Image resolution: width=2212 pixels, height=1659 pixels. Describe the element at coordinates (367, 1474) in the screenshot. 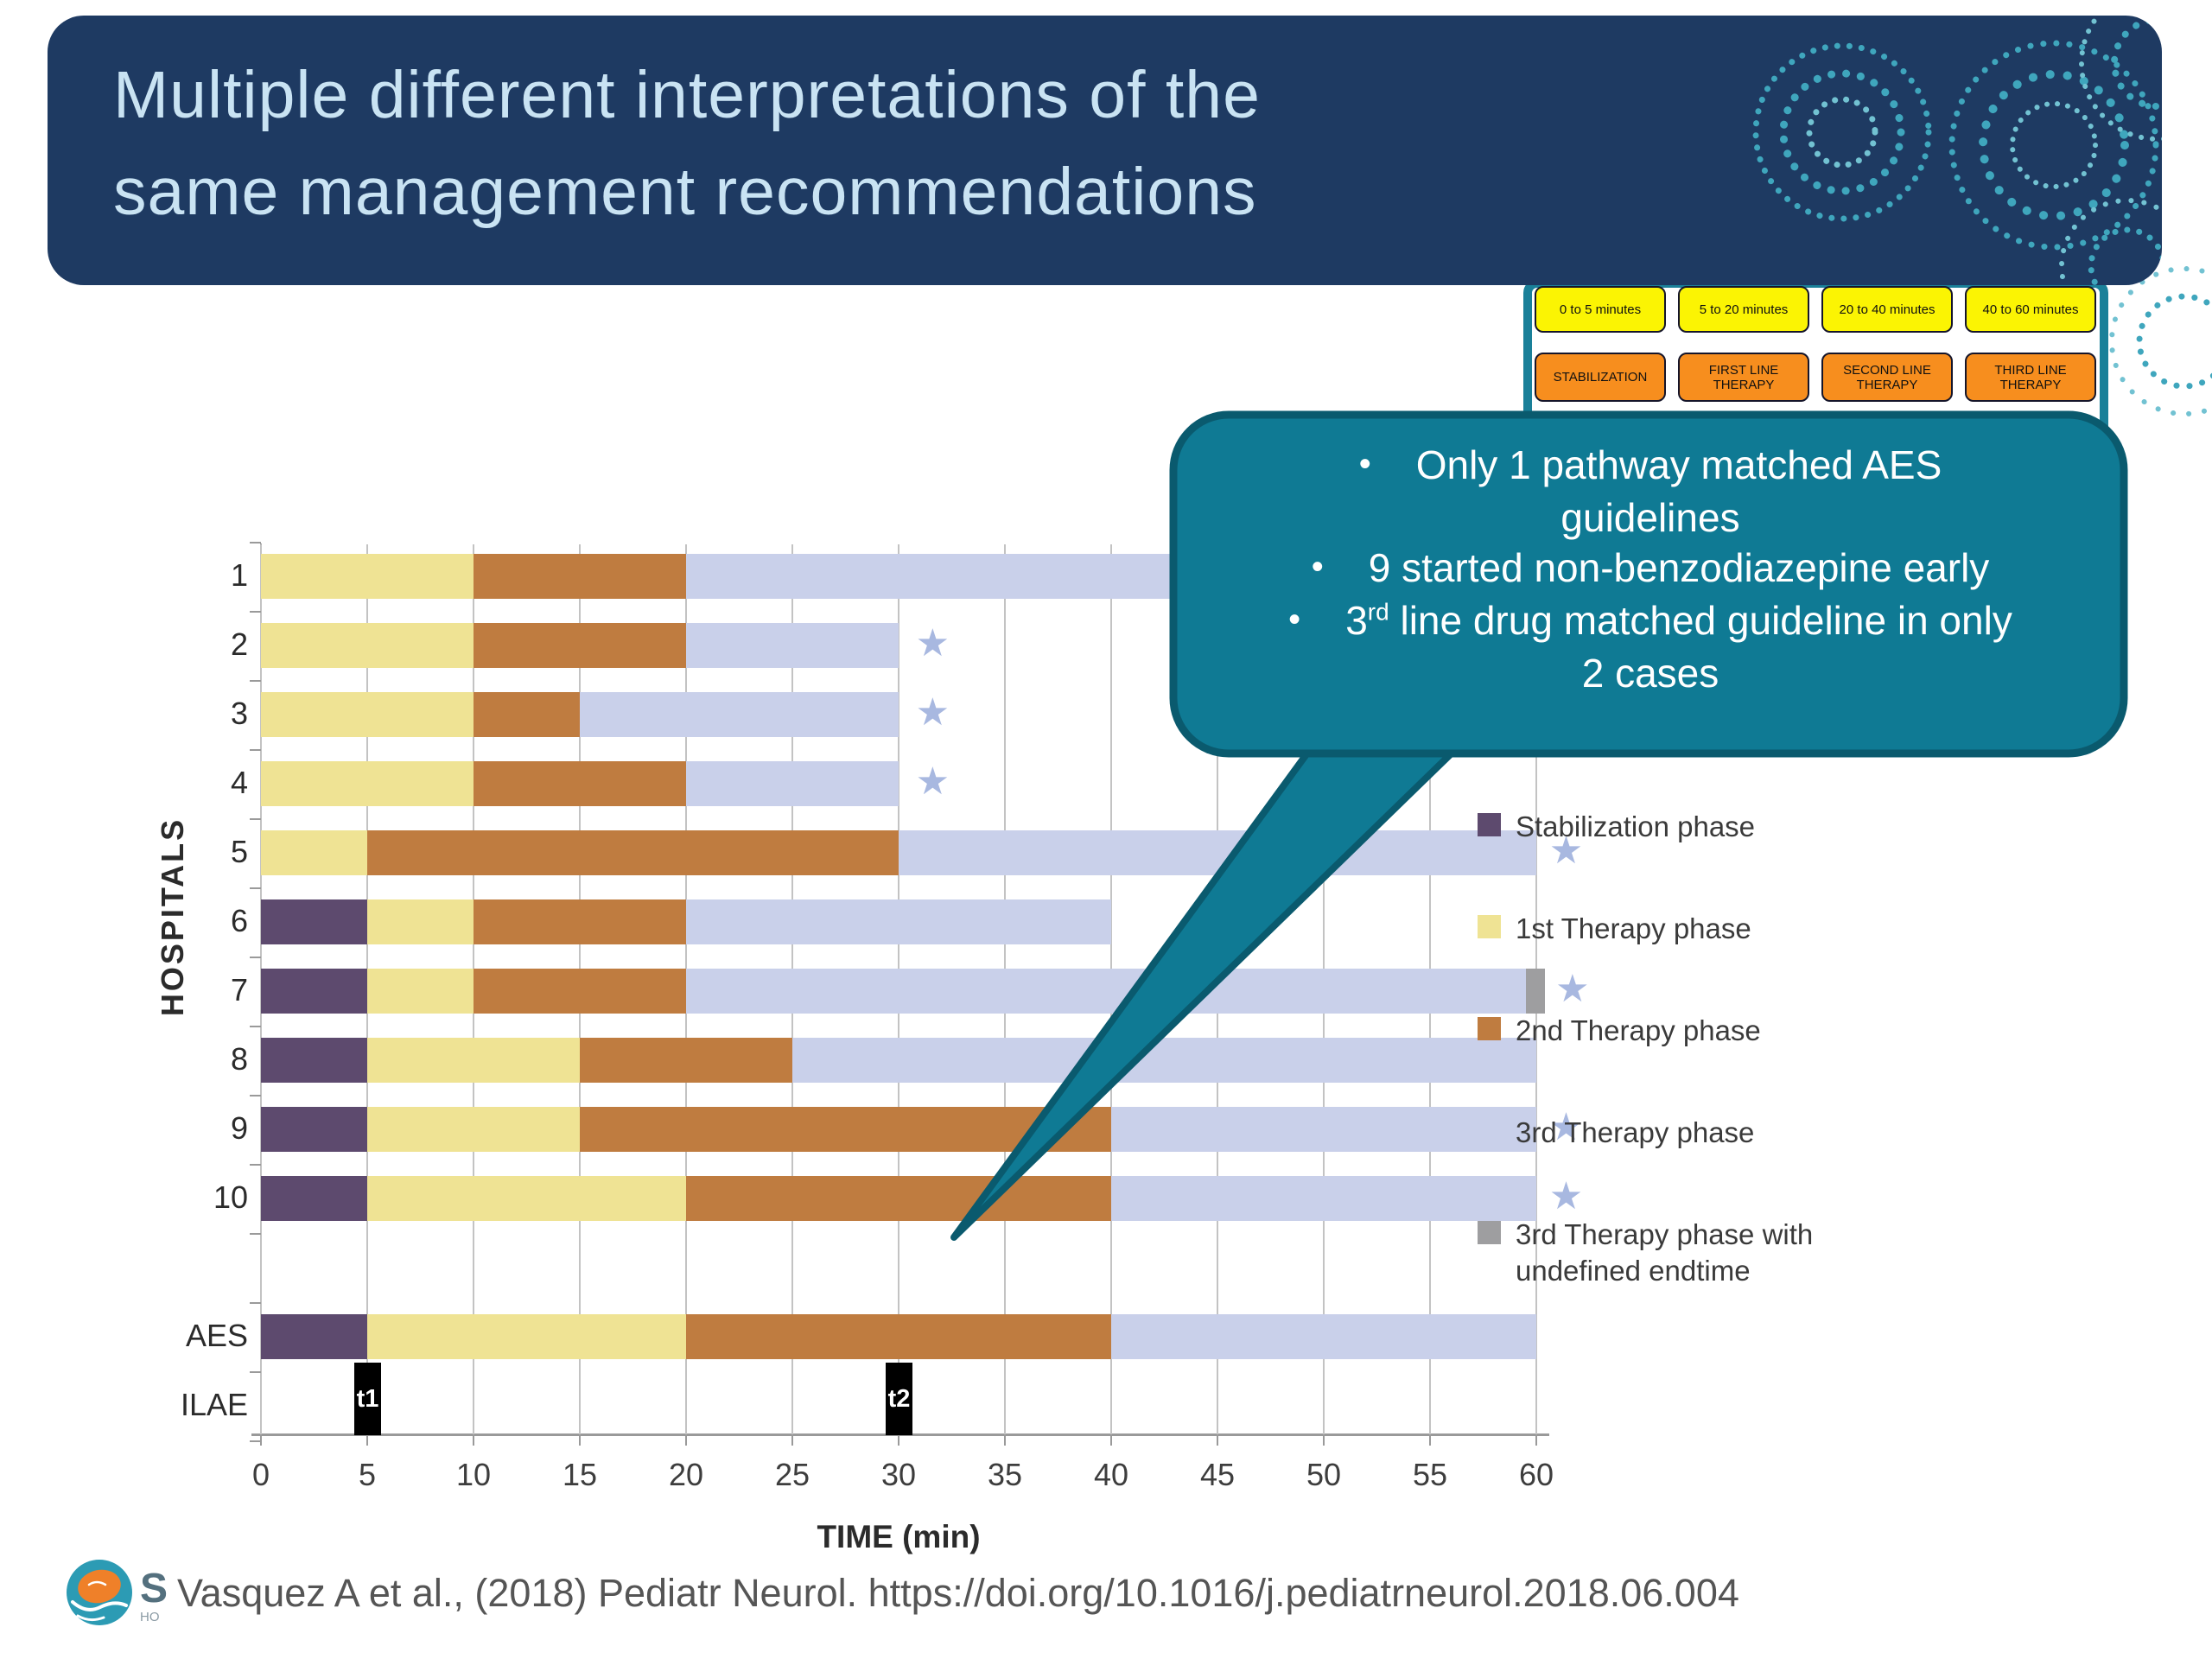

I see `x-tick-label: 5` at that location.